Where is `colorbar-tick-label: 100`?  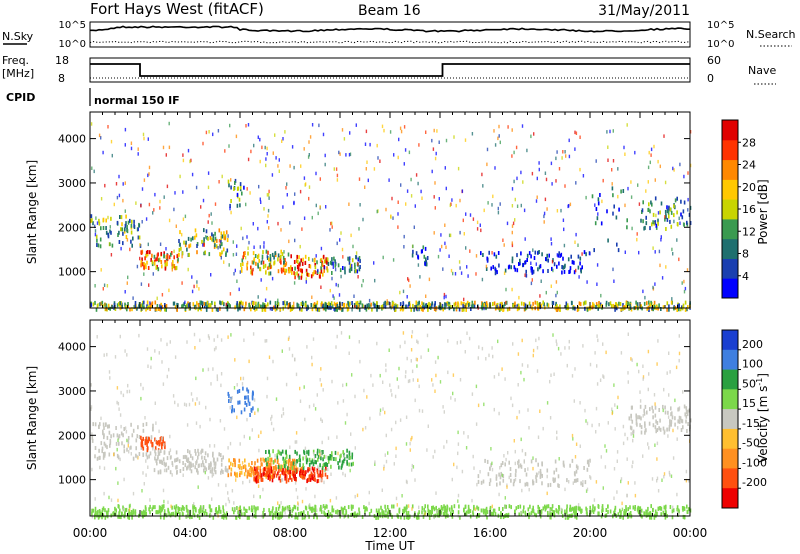
colorbar-tick-label: 100 is located at coordinates (752, 364).